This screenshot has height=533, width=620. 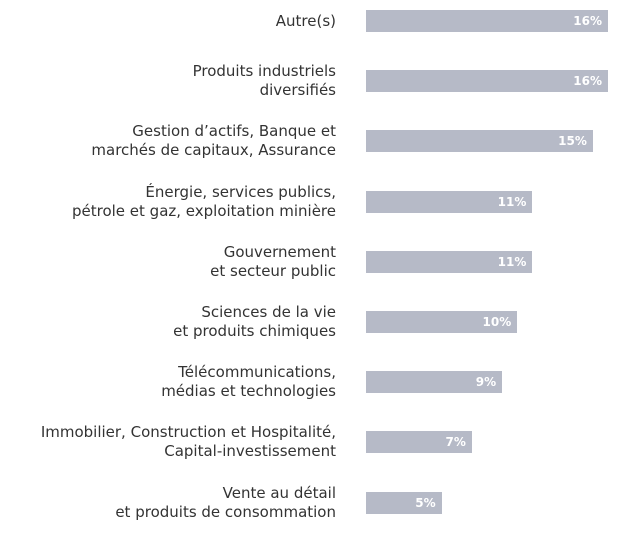 What do you see at coordinates (404, 502) in the screenshot?
I see `bar: 5%` at bounding box center [404, 502].